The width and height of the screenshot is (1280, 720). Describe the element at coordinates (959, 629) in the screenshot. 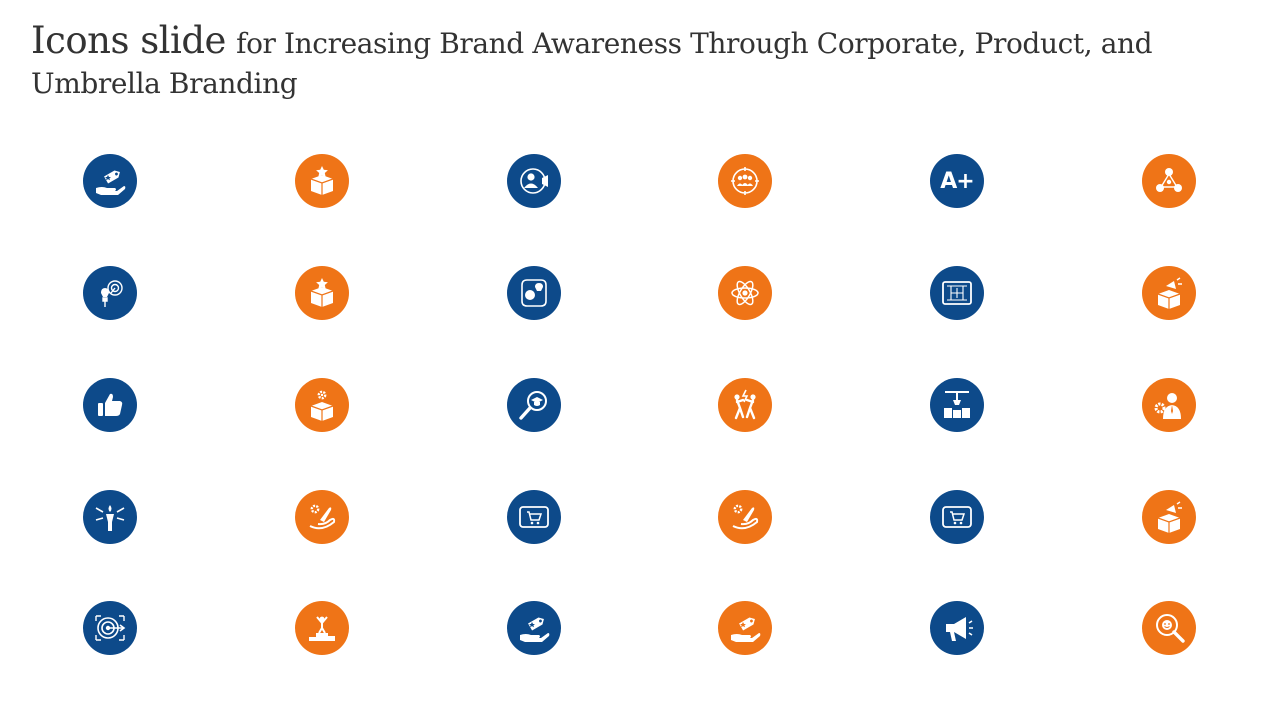

I see `megaphone-icon-glyph` at that location.